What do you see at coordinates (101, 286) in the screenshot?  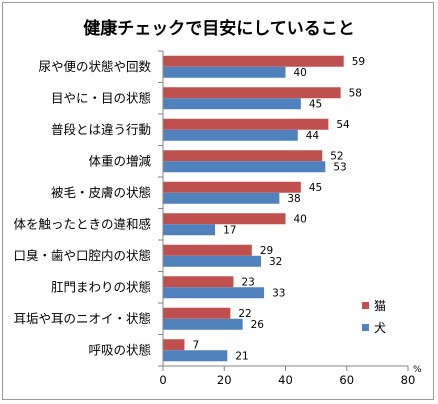 I see `category-label: 肛門まわりの状態` at bounding box center [101, 286].